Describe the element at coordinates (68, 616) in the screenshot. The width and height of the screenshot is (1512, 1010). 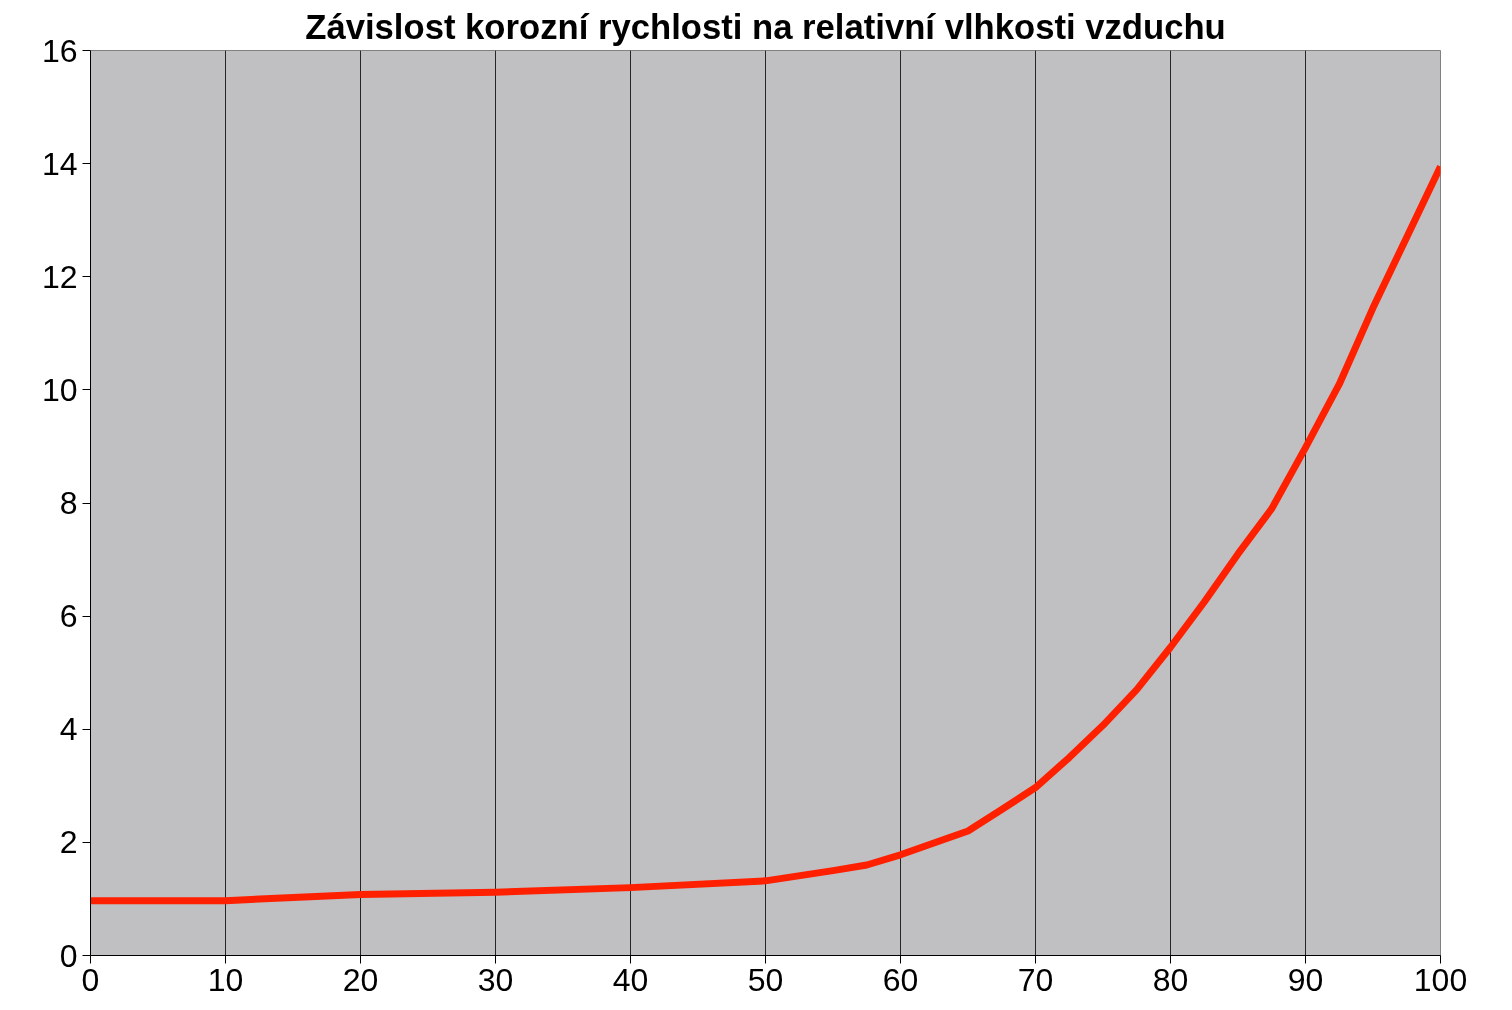
I see `y-tick-label: 6` at that location.